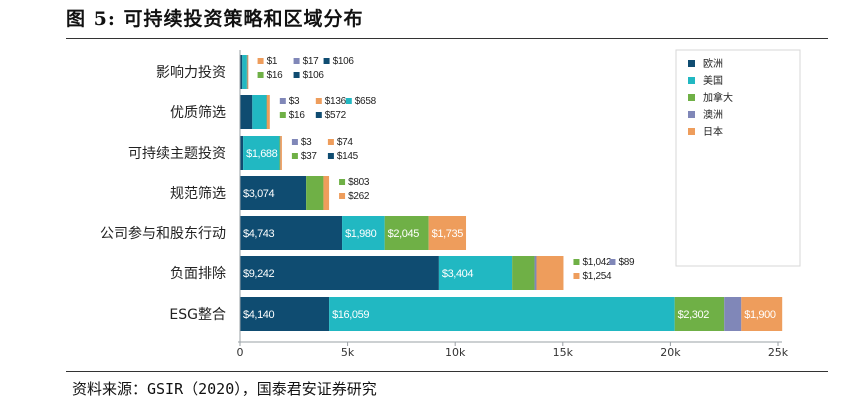  Describe the element at coordinates (259, 234) in the screenshot. I see `data-label: $4,743` at that location.